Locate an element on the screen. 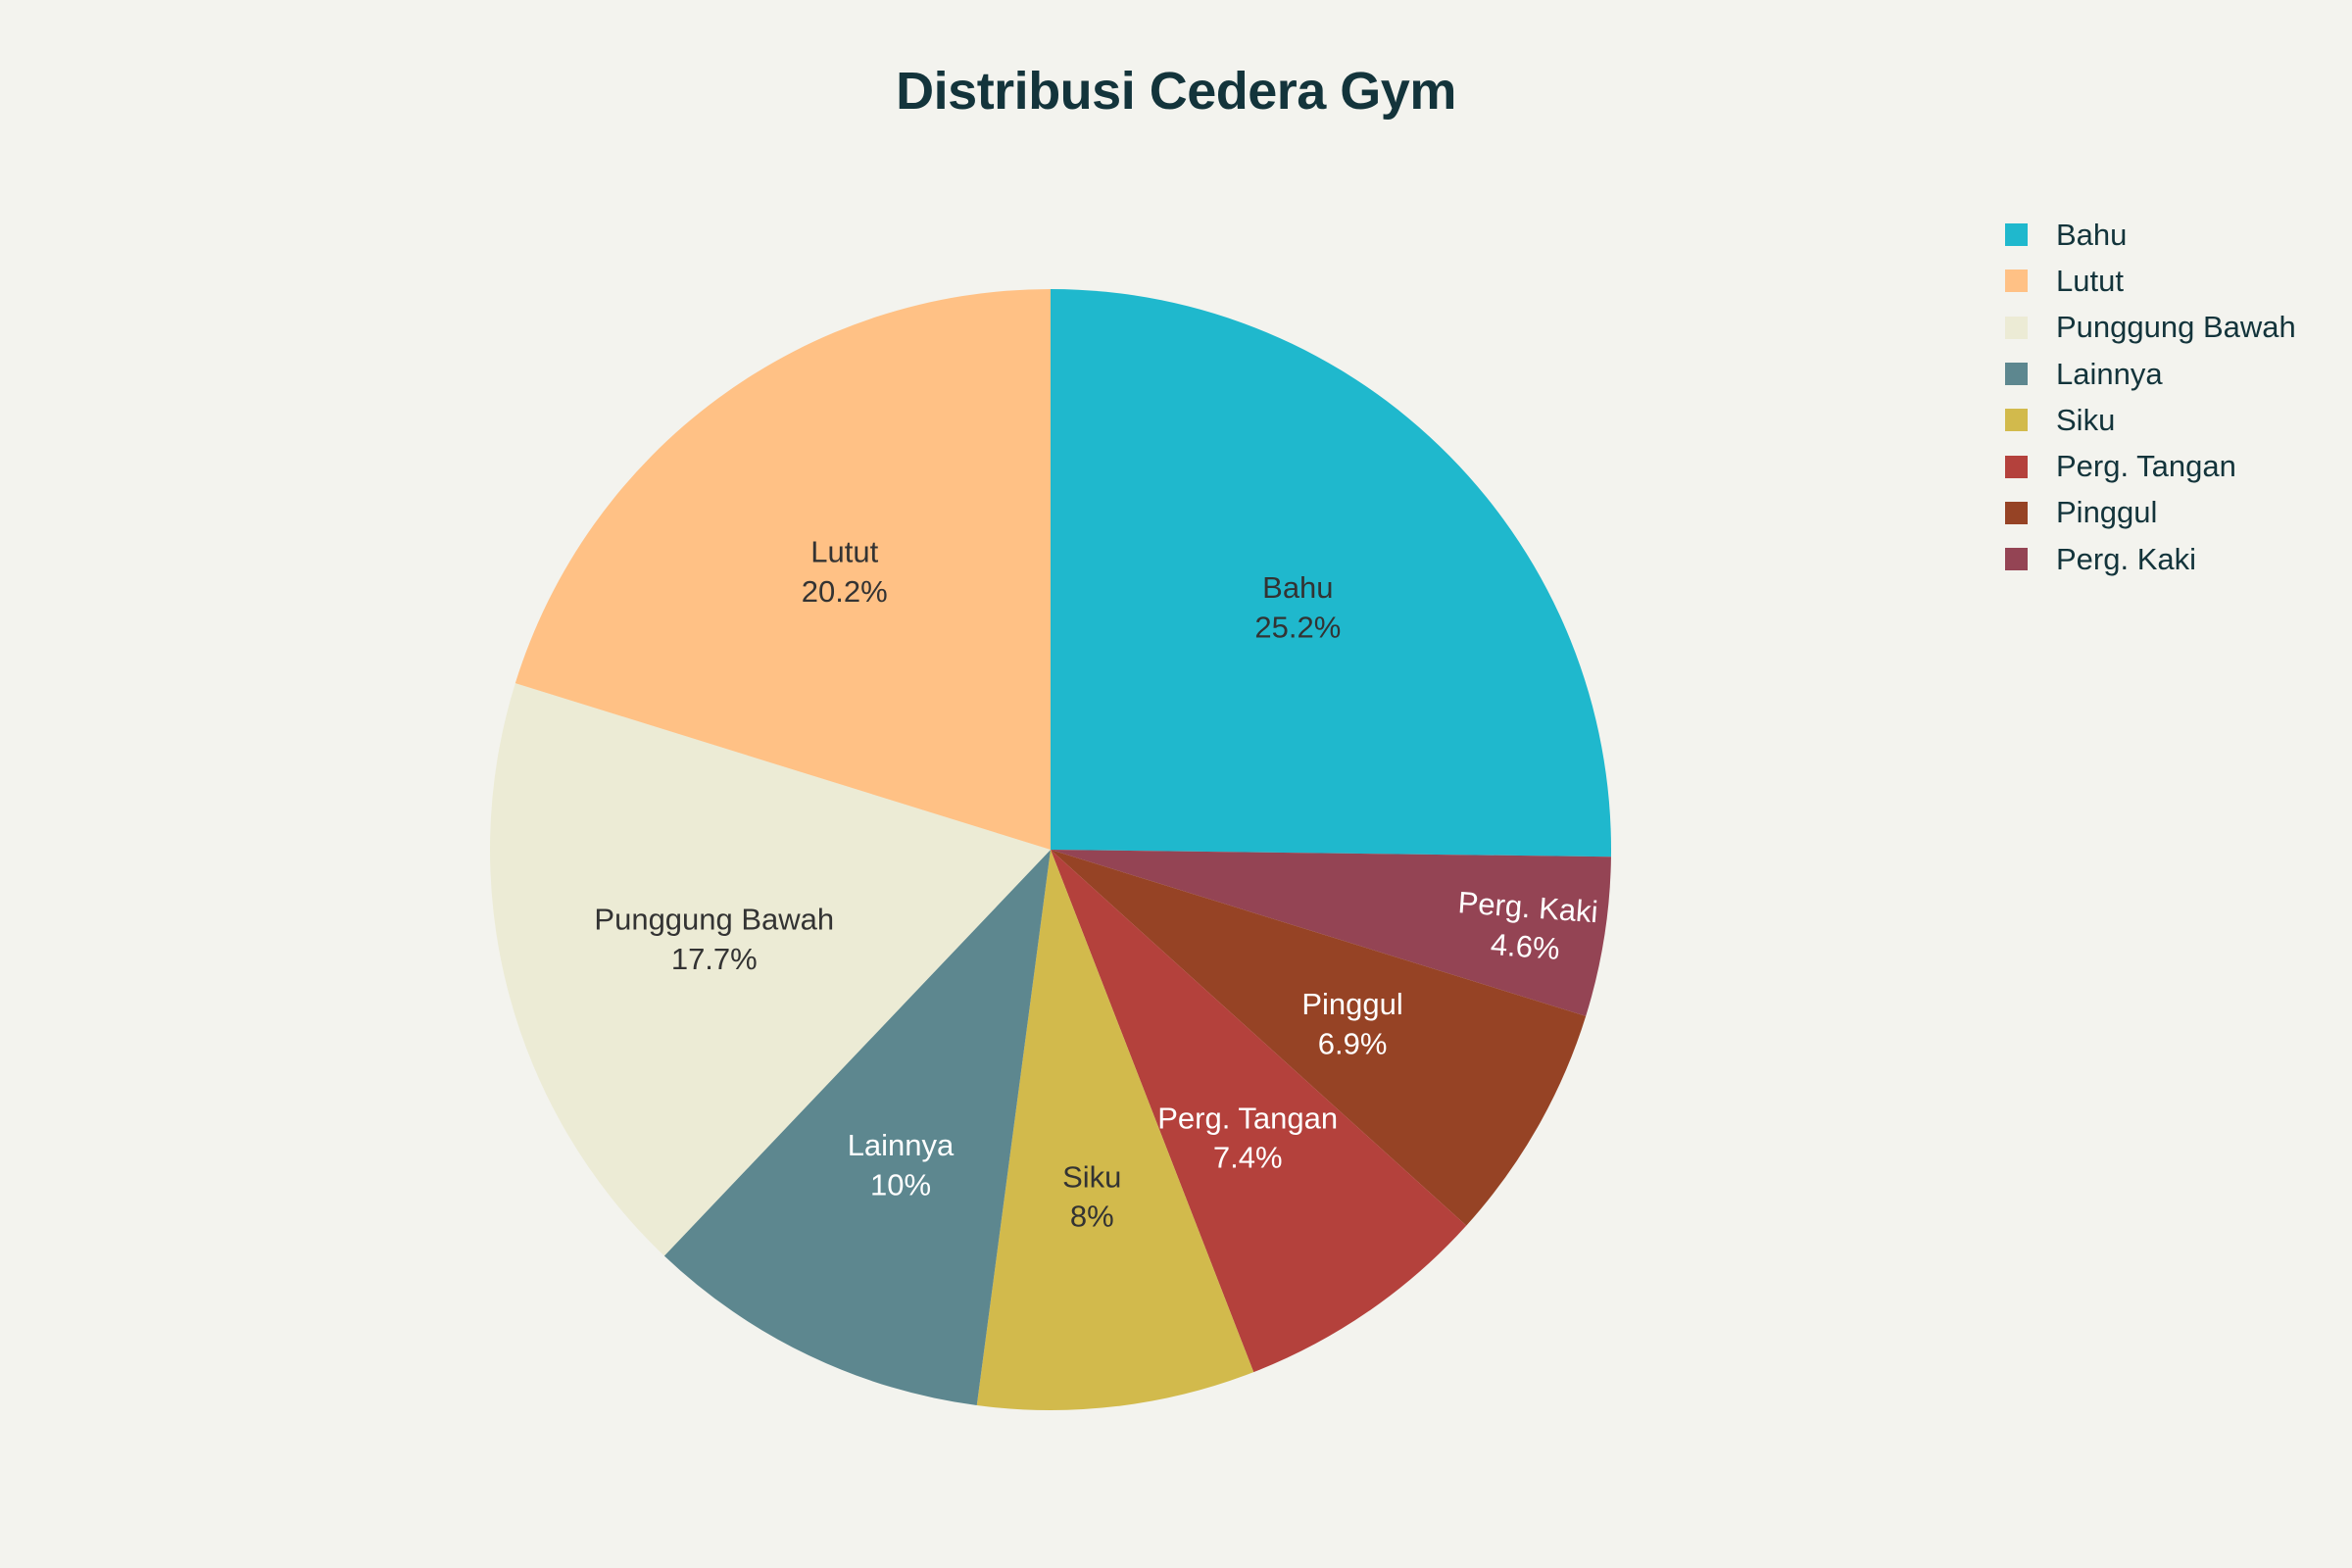 This screenshot has height=1568, width=2352. legend-item-pinggul: Pinggul is located at coordinates (2171, 513).